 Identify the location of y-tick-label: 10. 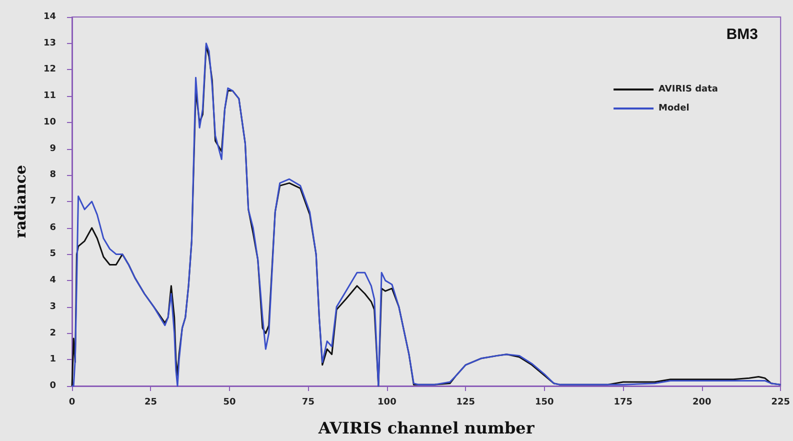
(49, 122).